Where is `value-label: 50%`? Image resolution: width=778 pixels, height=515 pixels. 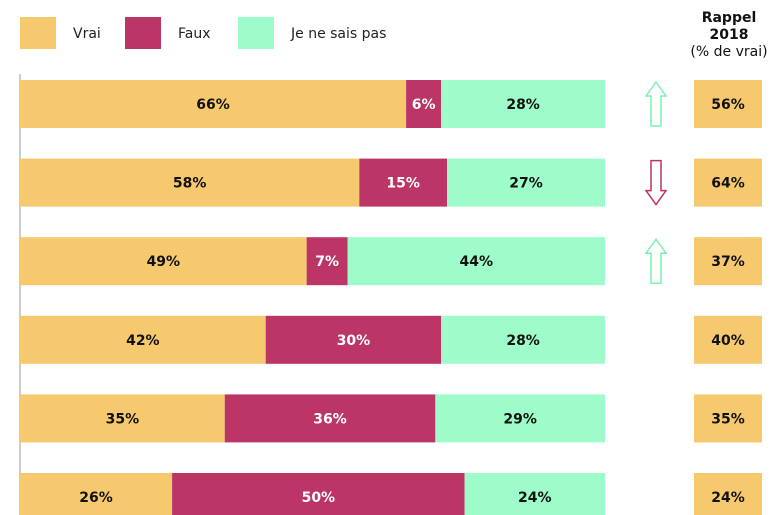
value-label: 50% is located at coordinates (319, 498).